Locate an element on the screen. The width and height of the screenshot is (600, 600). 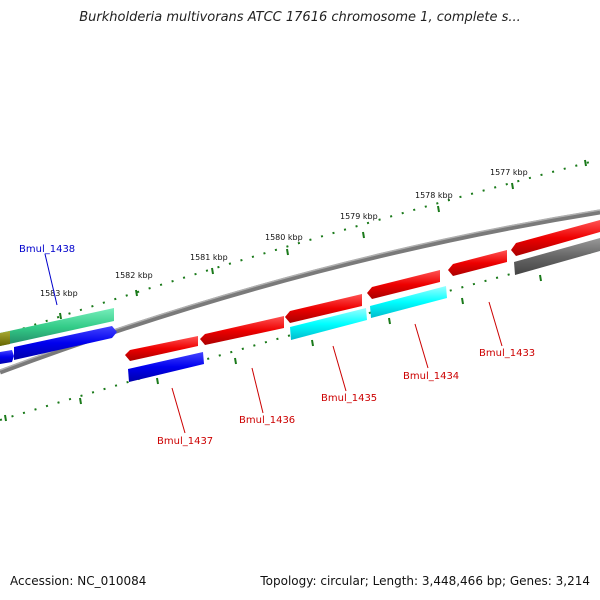
gene-label-bmul-1436: Bmul_1436 is located at coordinates (267, 420).